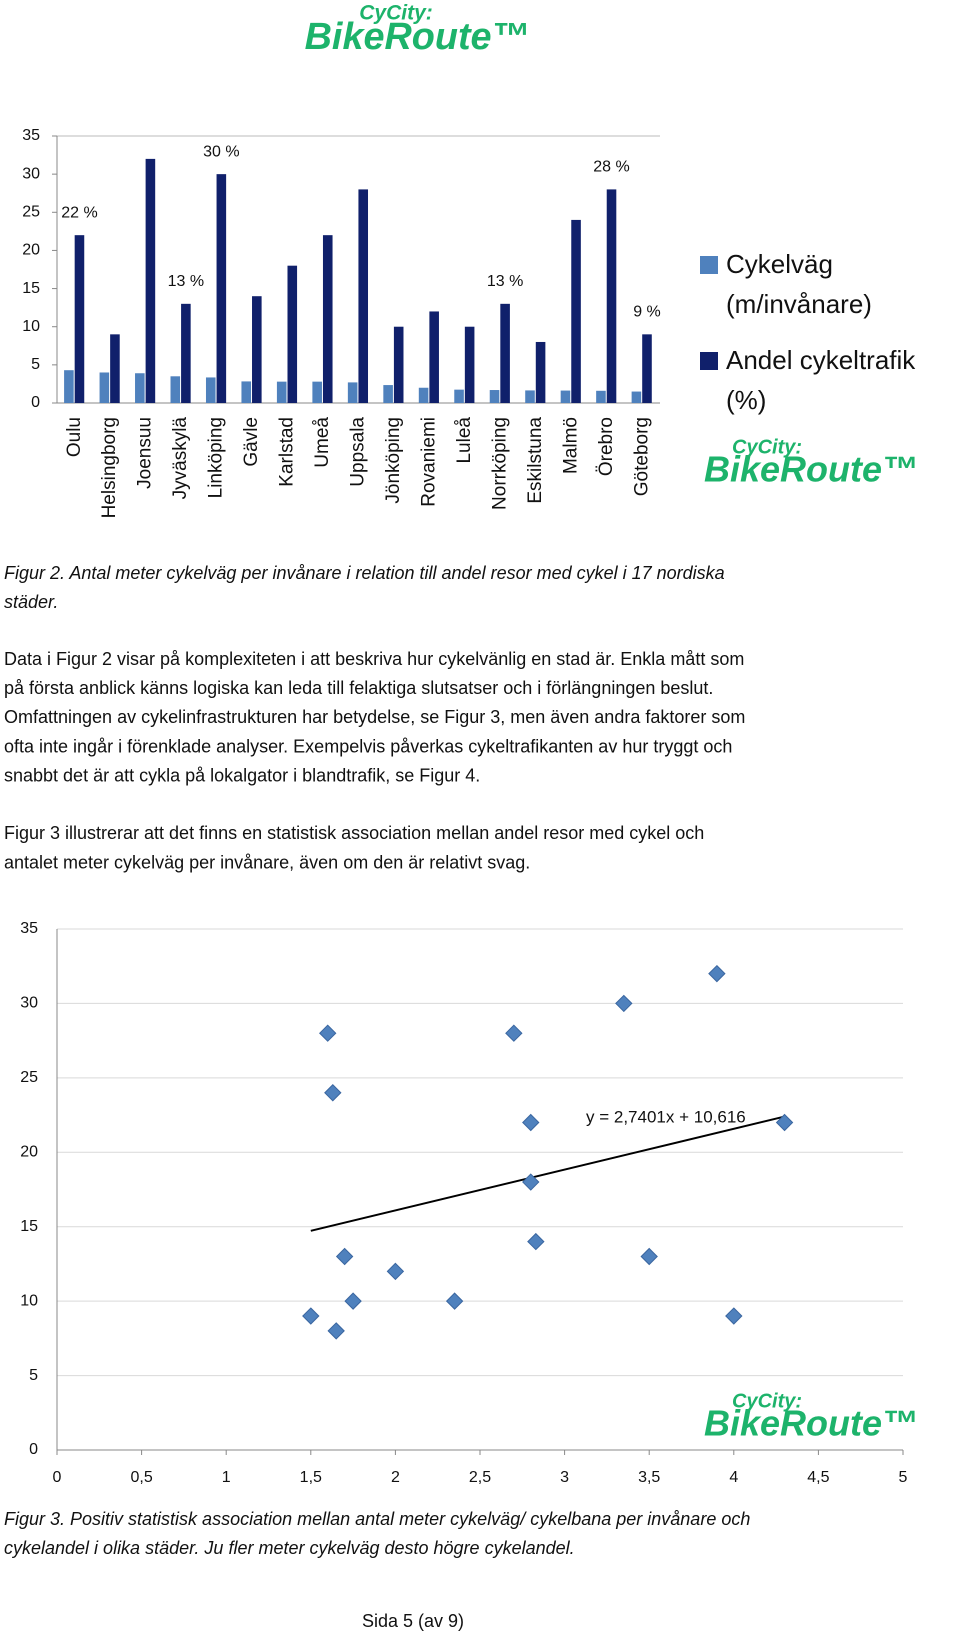 This screenshot has width=960, height=1635. I want to click on data-label: 30 %, so click(221, 151).